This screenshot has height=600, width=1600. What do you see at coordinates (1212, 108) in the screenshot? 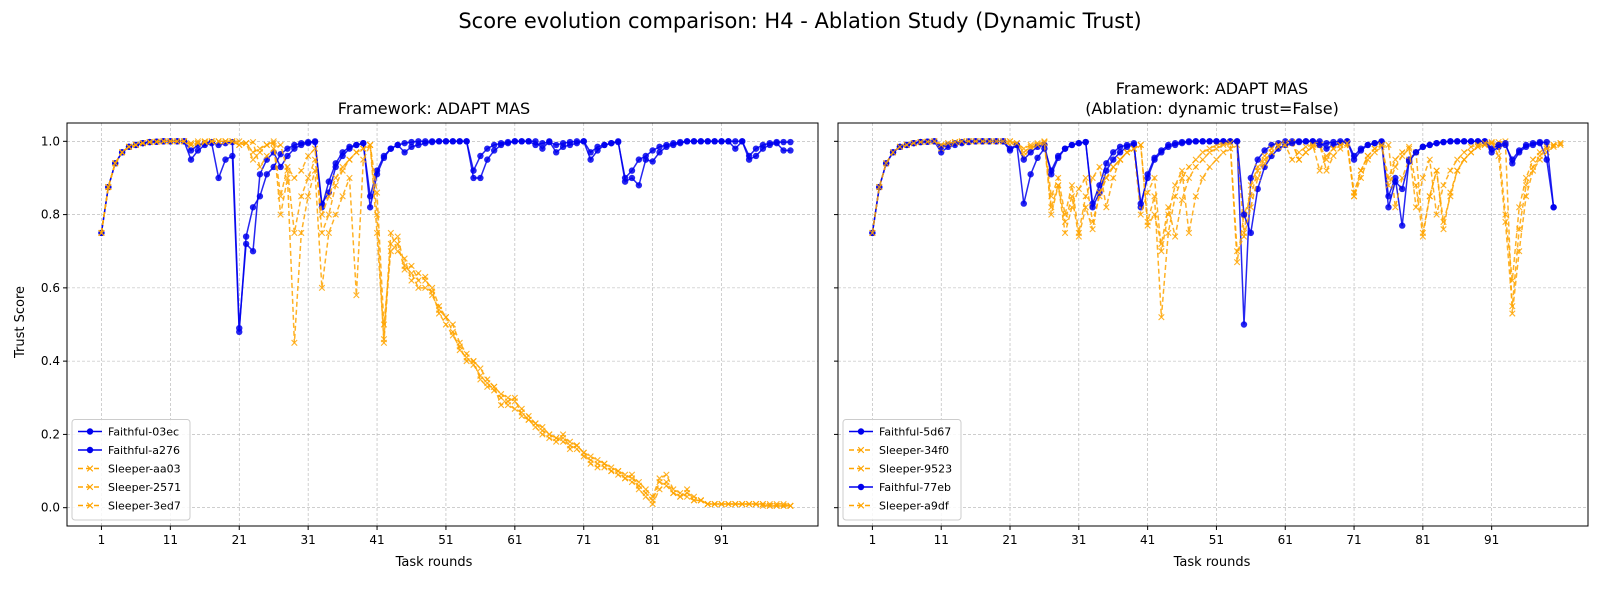
I see `right-panel-title-line2: (Ablation: dynamic trust=False)` at bounding box center [1212, 108].